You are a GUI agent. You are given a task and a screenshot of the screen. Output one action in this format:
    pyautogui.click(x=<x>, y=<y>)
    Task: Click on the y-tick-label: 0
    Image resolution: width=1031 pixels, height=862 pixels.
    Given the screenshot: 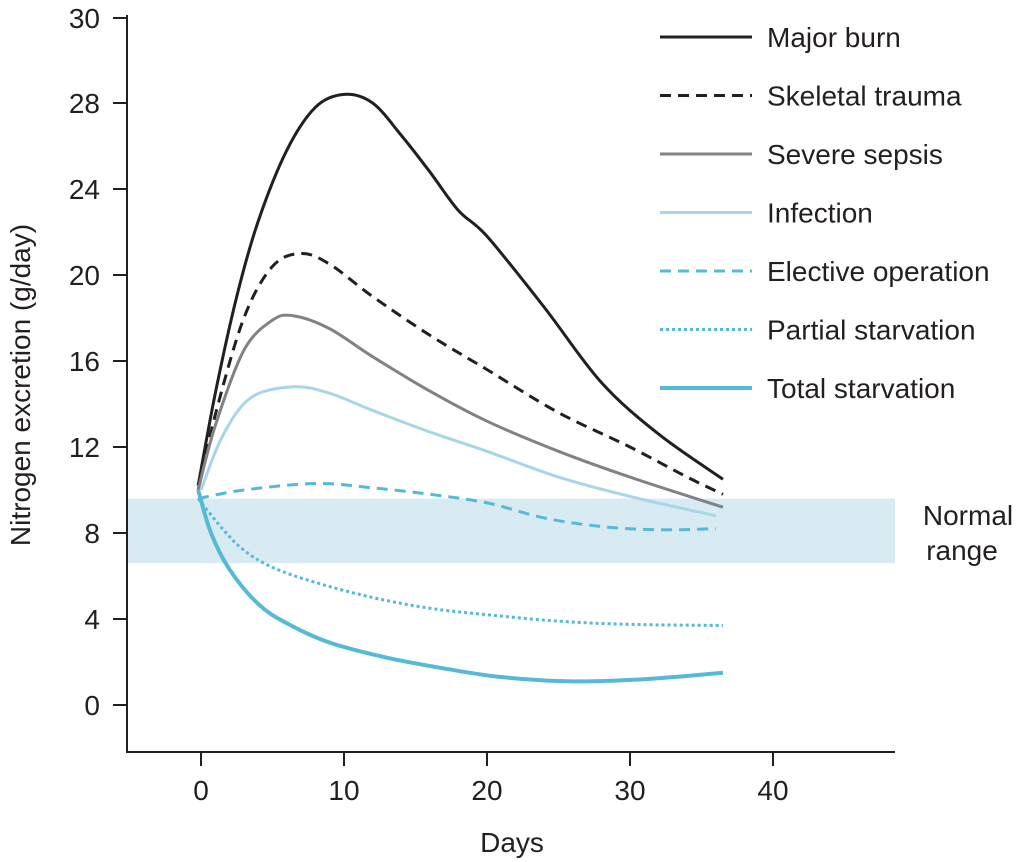 What is the action you would take?
    pyautogui.click(x=92, y=705)
    